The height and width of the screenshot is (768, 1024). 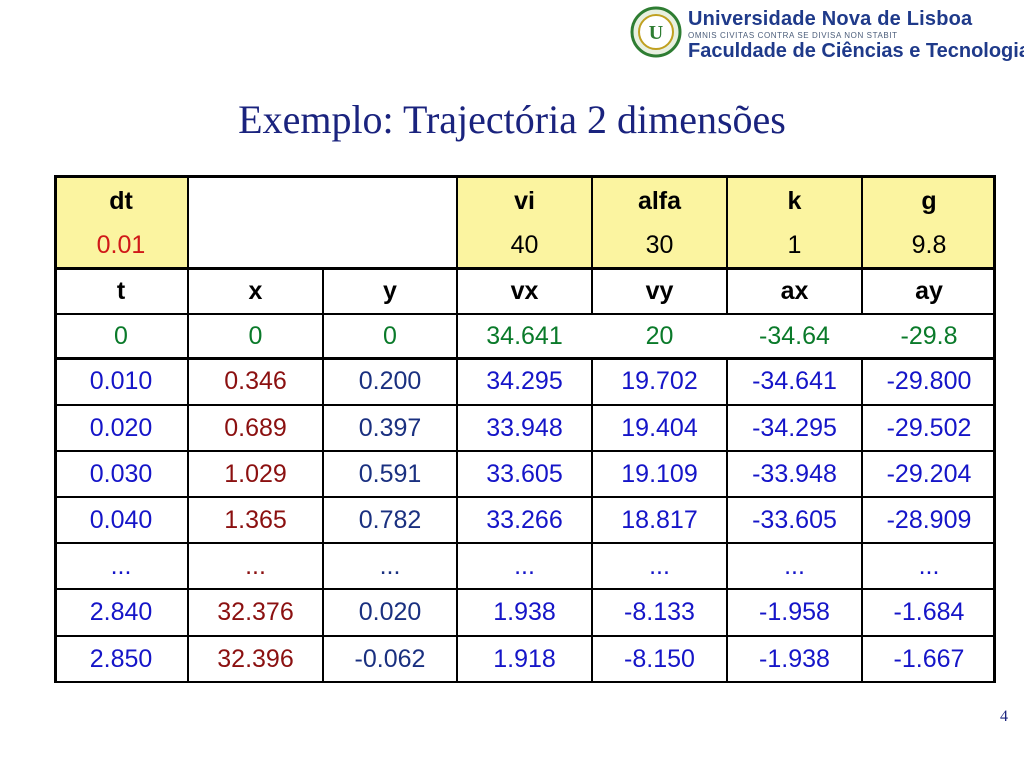 I want to click on column-header: vx, so click(x=524, y=291).